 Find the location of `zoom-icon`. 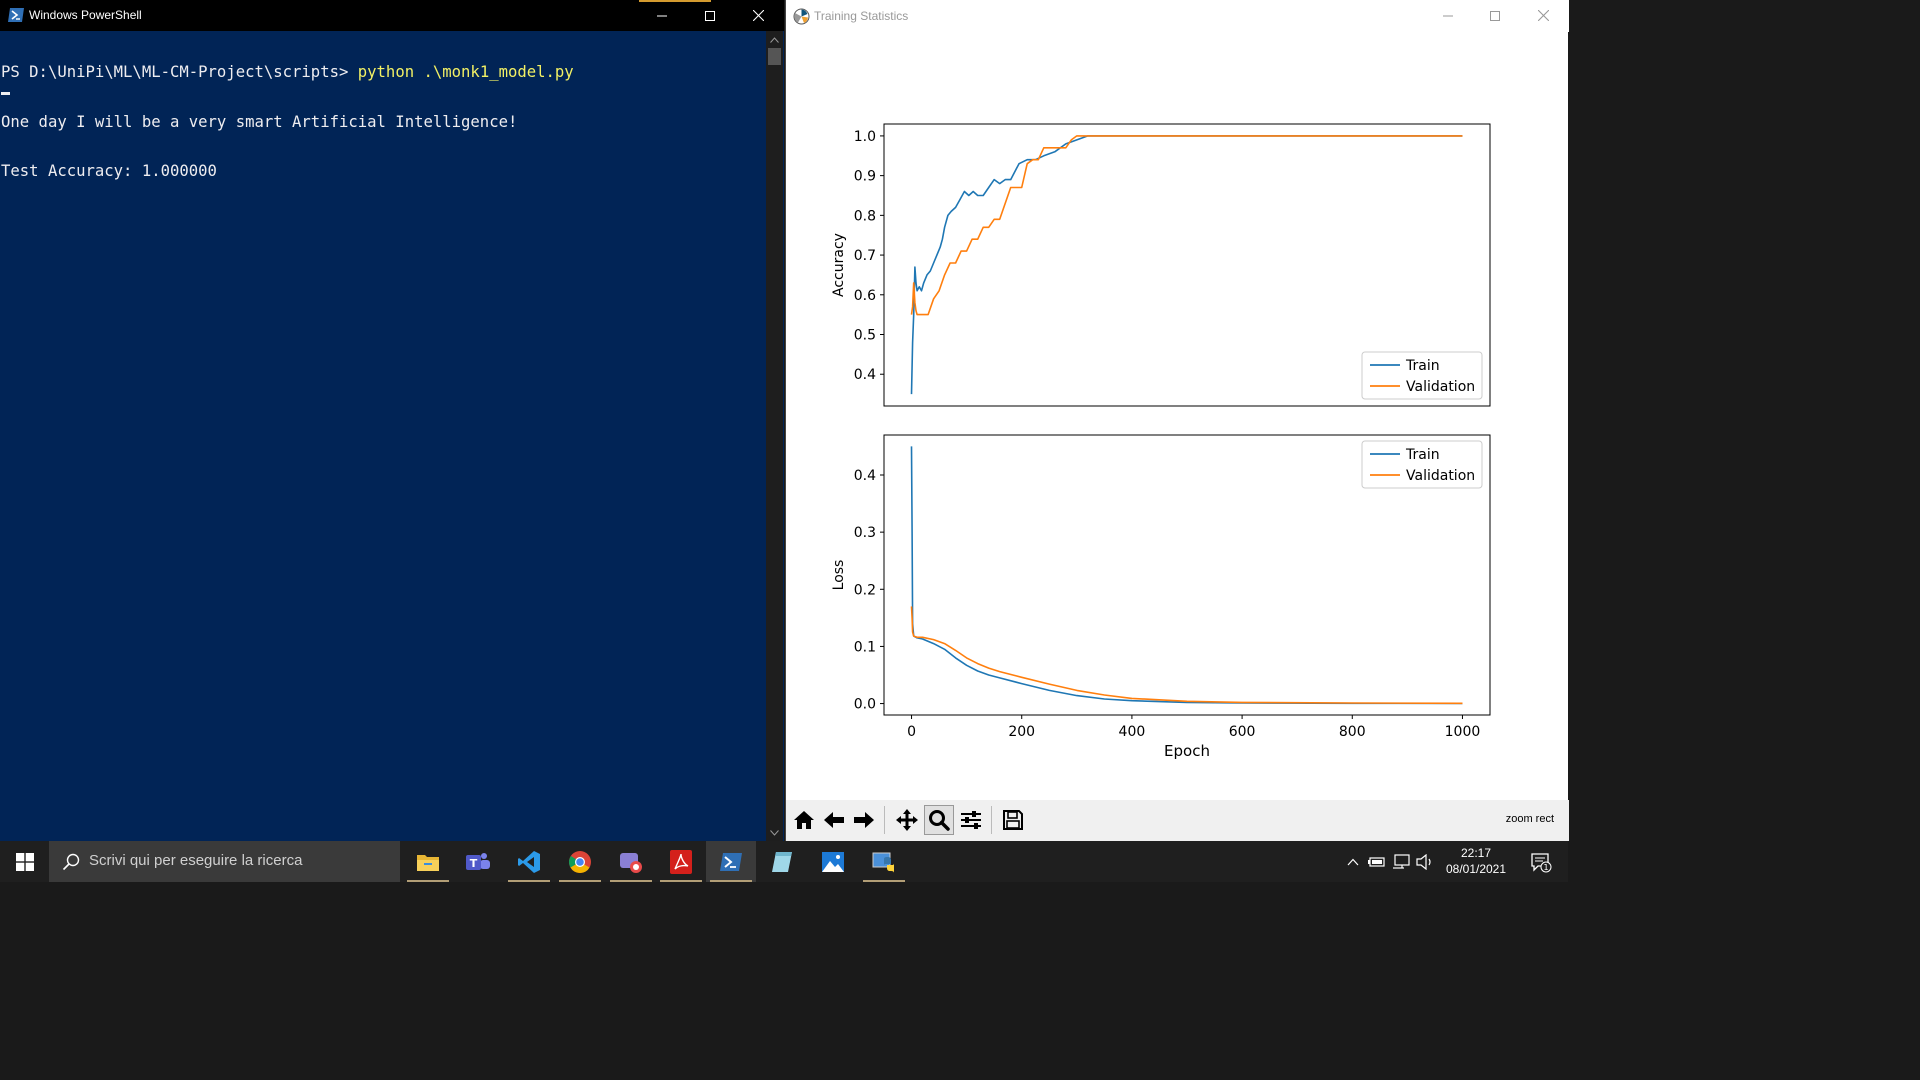

zoom-icon is located at coordinates (939, 820).